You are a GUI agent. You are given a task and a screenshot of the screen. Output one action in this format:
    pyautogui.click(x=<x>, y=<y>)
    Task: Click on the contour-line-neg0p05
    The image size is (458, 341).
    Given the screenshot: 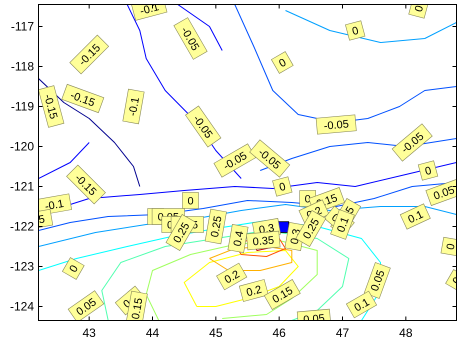 What is the action you would take?
    pyautogui.click(x=247, y=206)
    